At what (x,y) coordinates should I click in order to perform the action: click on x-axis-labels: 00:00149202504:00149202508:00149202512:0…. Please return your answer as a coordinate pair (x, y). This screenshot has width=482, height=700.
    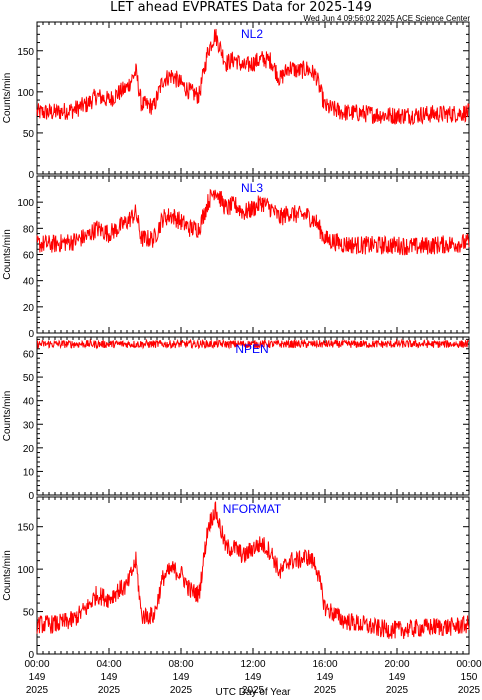
    Looking at the image, I should click on (252, 677).